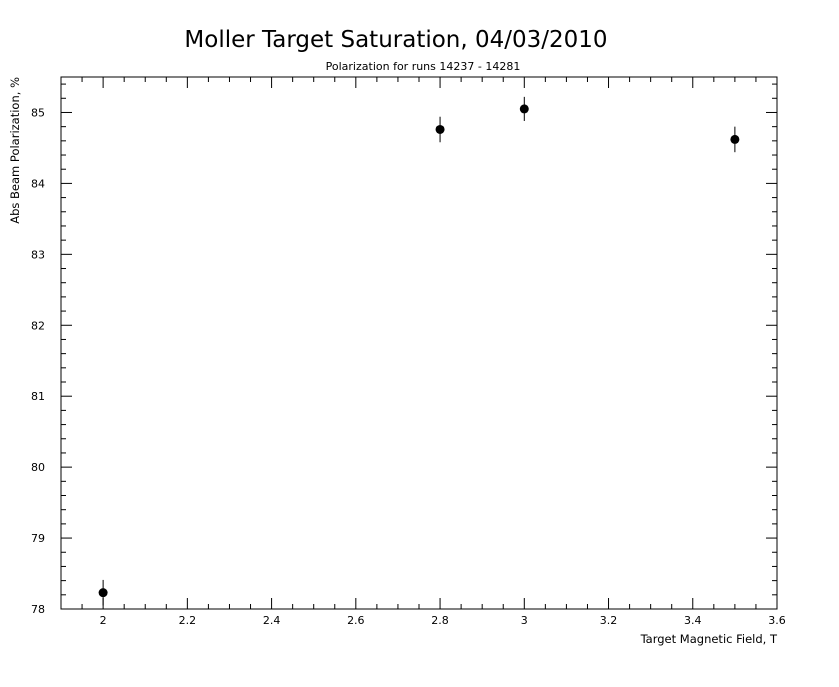 This screenshot has height=687, width=839. I want to click on y-axis-label: Abs Beam Polarization, %, so click(15, 150).